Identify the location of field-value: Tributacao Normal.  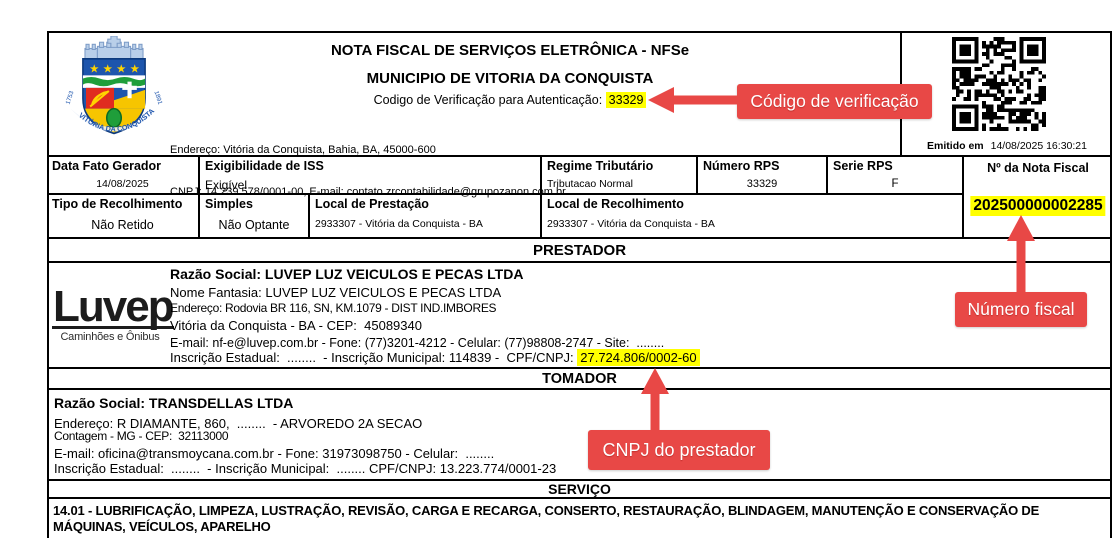
(590, 184).